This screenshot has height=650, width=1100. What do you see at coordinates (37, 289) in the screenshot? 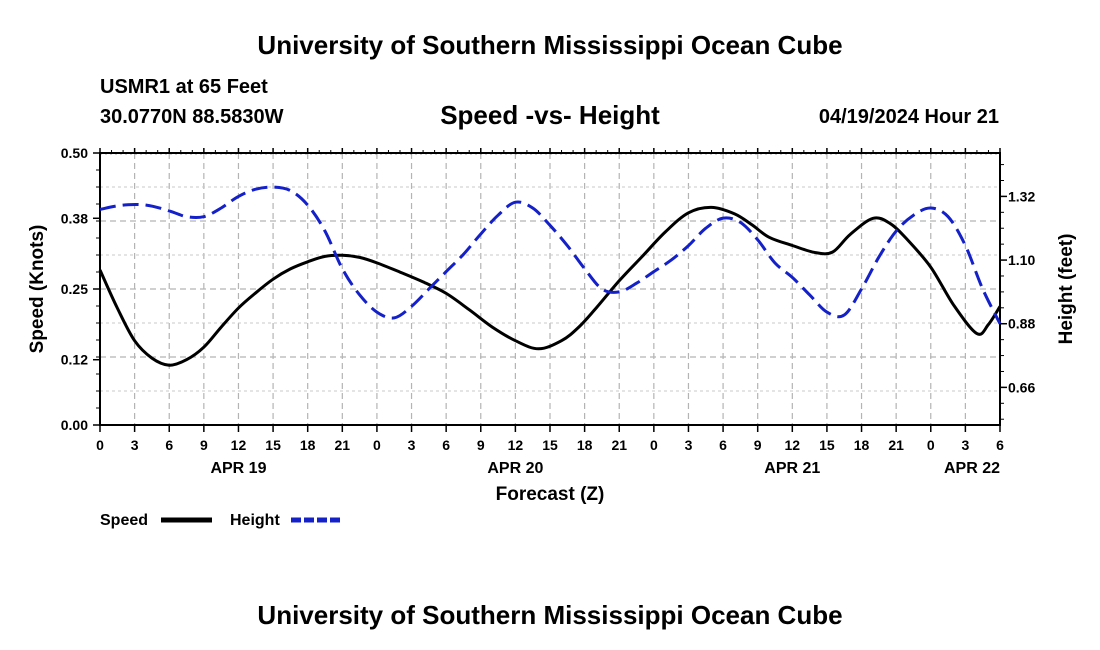
I see `y-axis-title: Speed (Knots)` at bounding box center [37, 289].